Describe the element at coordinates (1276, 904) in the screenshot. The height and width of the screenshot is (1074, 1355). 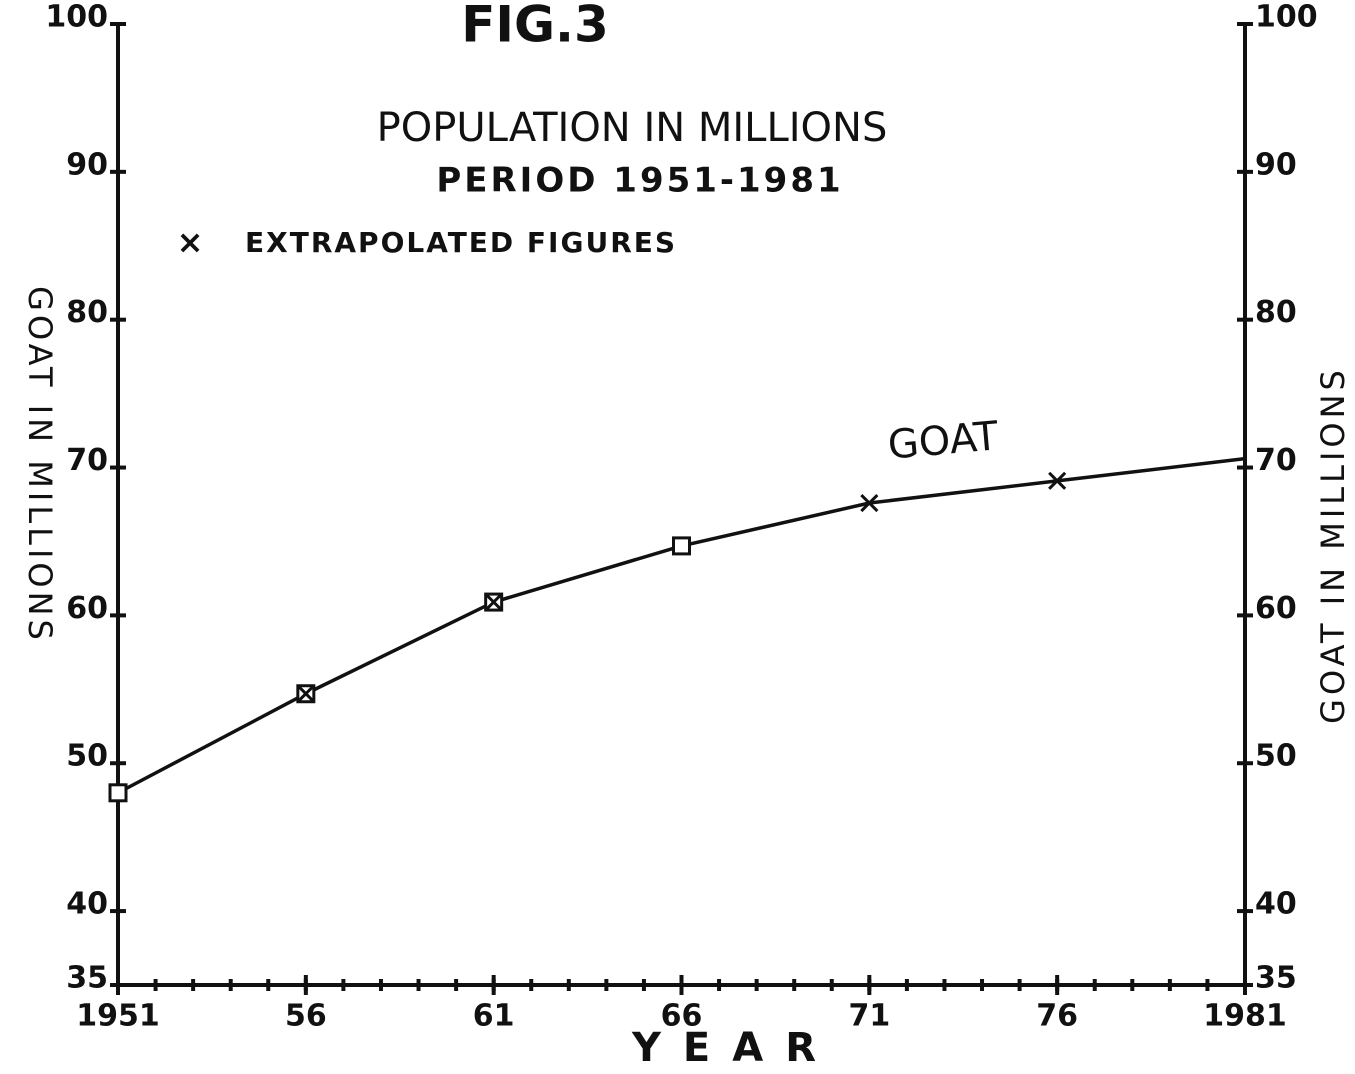
I see `y2-tick-label: 40` at that location.